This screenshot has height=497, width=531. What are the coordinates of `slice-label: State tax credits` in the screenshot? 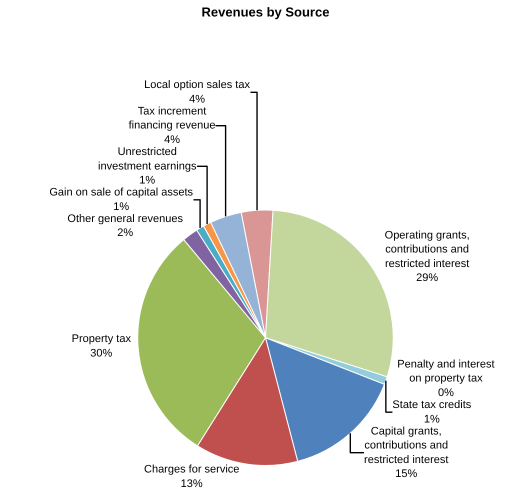 It's located at (432, 404).